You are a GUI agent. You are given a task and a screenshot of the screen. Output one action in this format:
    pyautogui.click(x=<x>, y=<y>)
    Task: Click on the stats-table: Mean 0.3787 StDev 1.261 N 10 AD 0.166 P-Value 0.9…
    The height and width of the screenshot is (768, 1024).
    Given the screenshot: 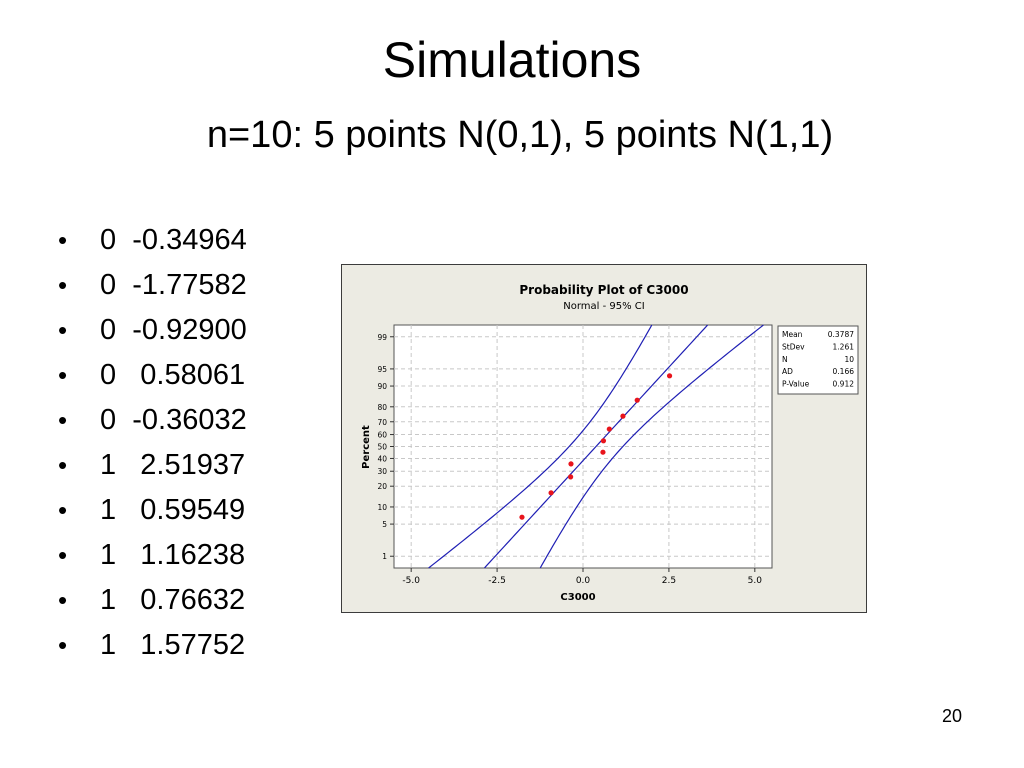 What is the action you would take?
    pyautogui.click(x=818, y=360)
    